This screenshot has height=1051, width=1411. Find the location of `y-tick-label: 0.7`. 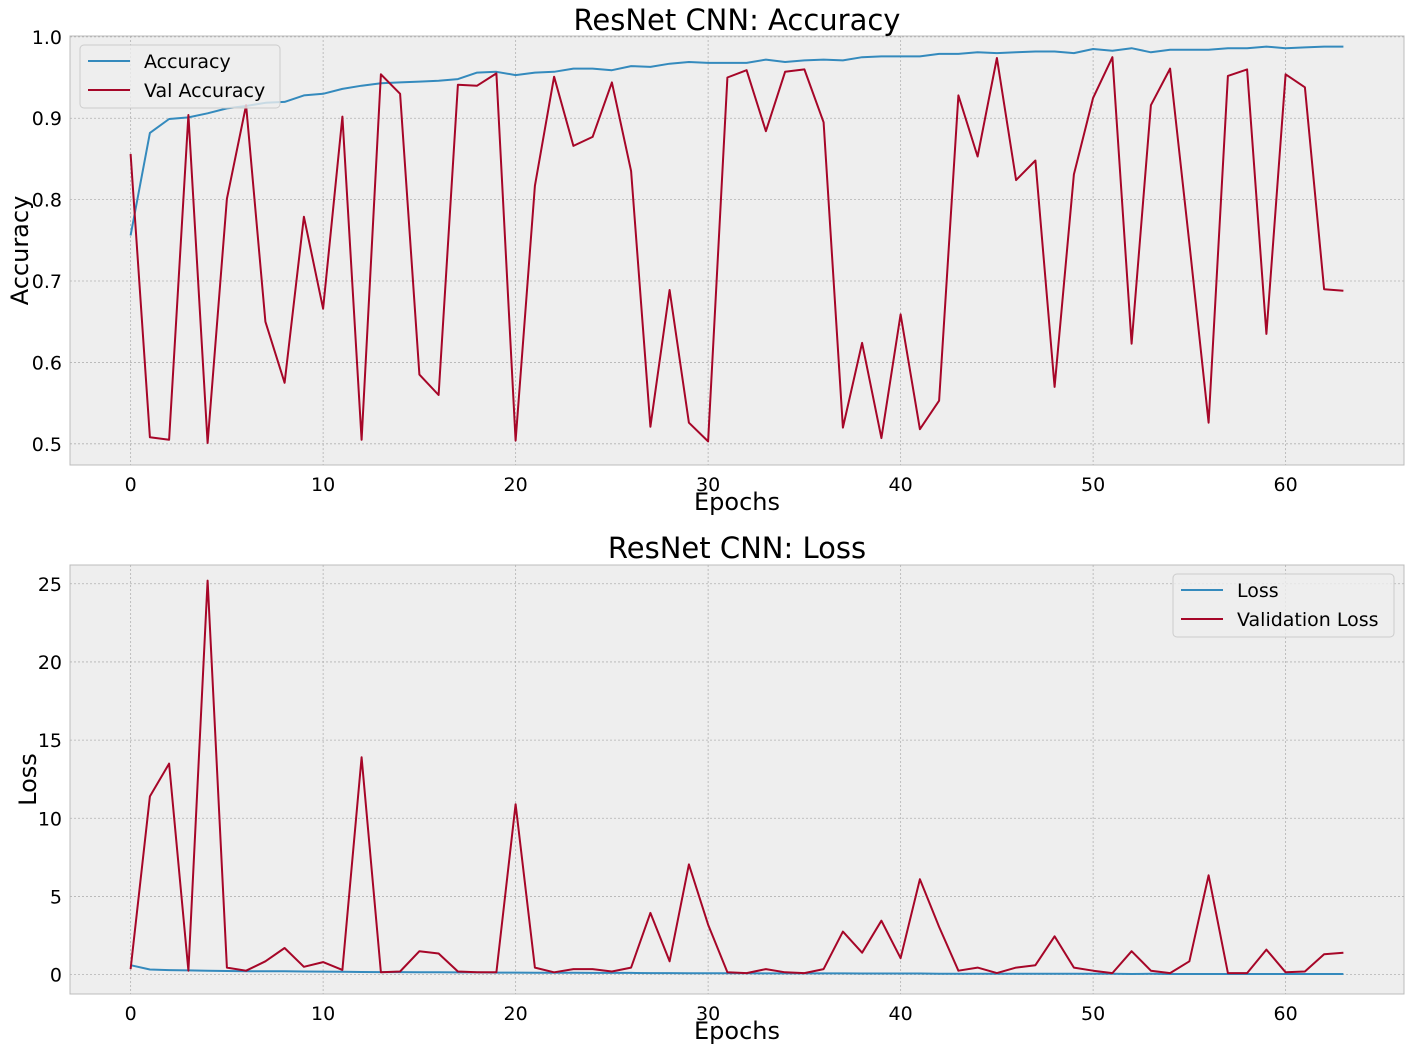

y-tick-label: 0.7 is located at coordinates (47, 282).